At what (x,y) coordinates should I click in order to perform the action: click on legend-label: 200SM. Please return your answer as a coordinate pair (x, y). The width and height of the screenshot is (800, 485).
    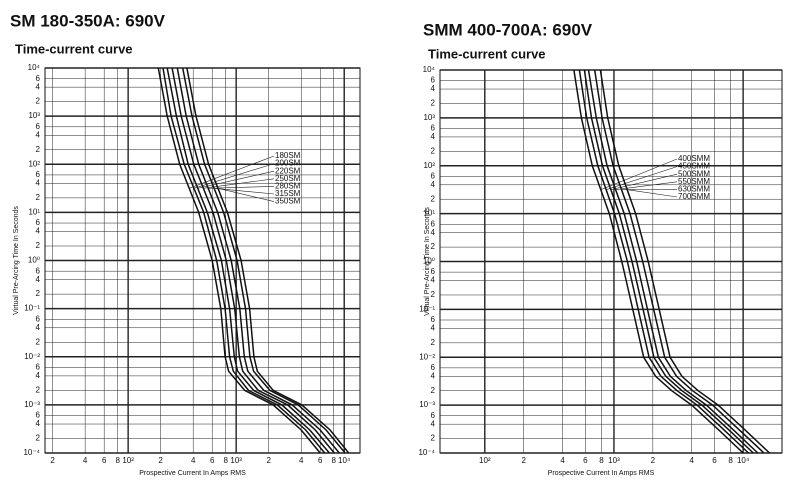
    Looking at the image, I should click on (288, 163).